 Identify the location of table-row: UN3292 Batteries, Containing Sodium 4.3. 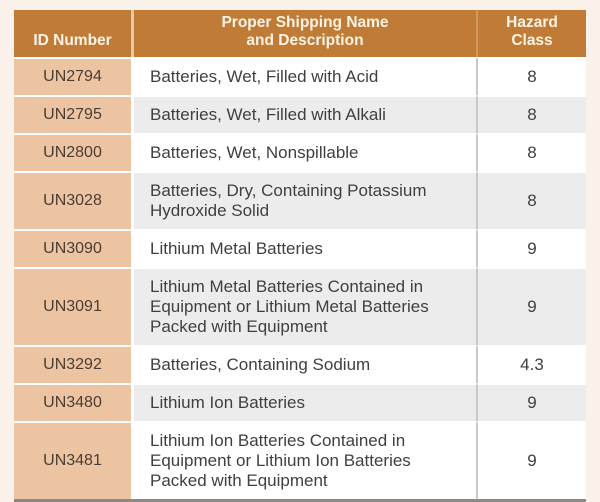
(300, 364).